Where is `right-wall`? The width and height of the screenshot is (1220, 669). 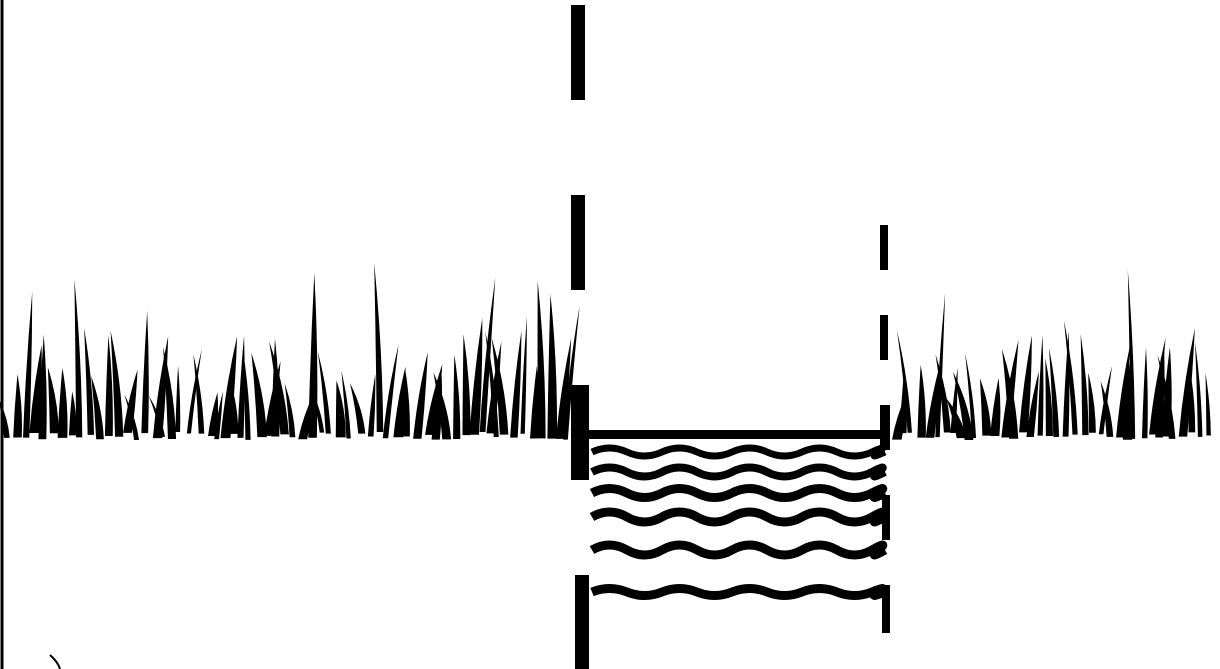 right-wall is located at coordinates (885, 429).